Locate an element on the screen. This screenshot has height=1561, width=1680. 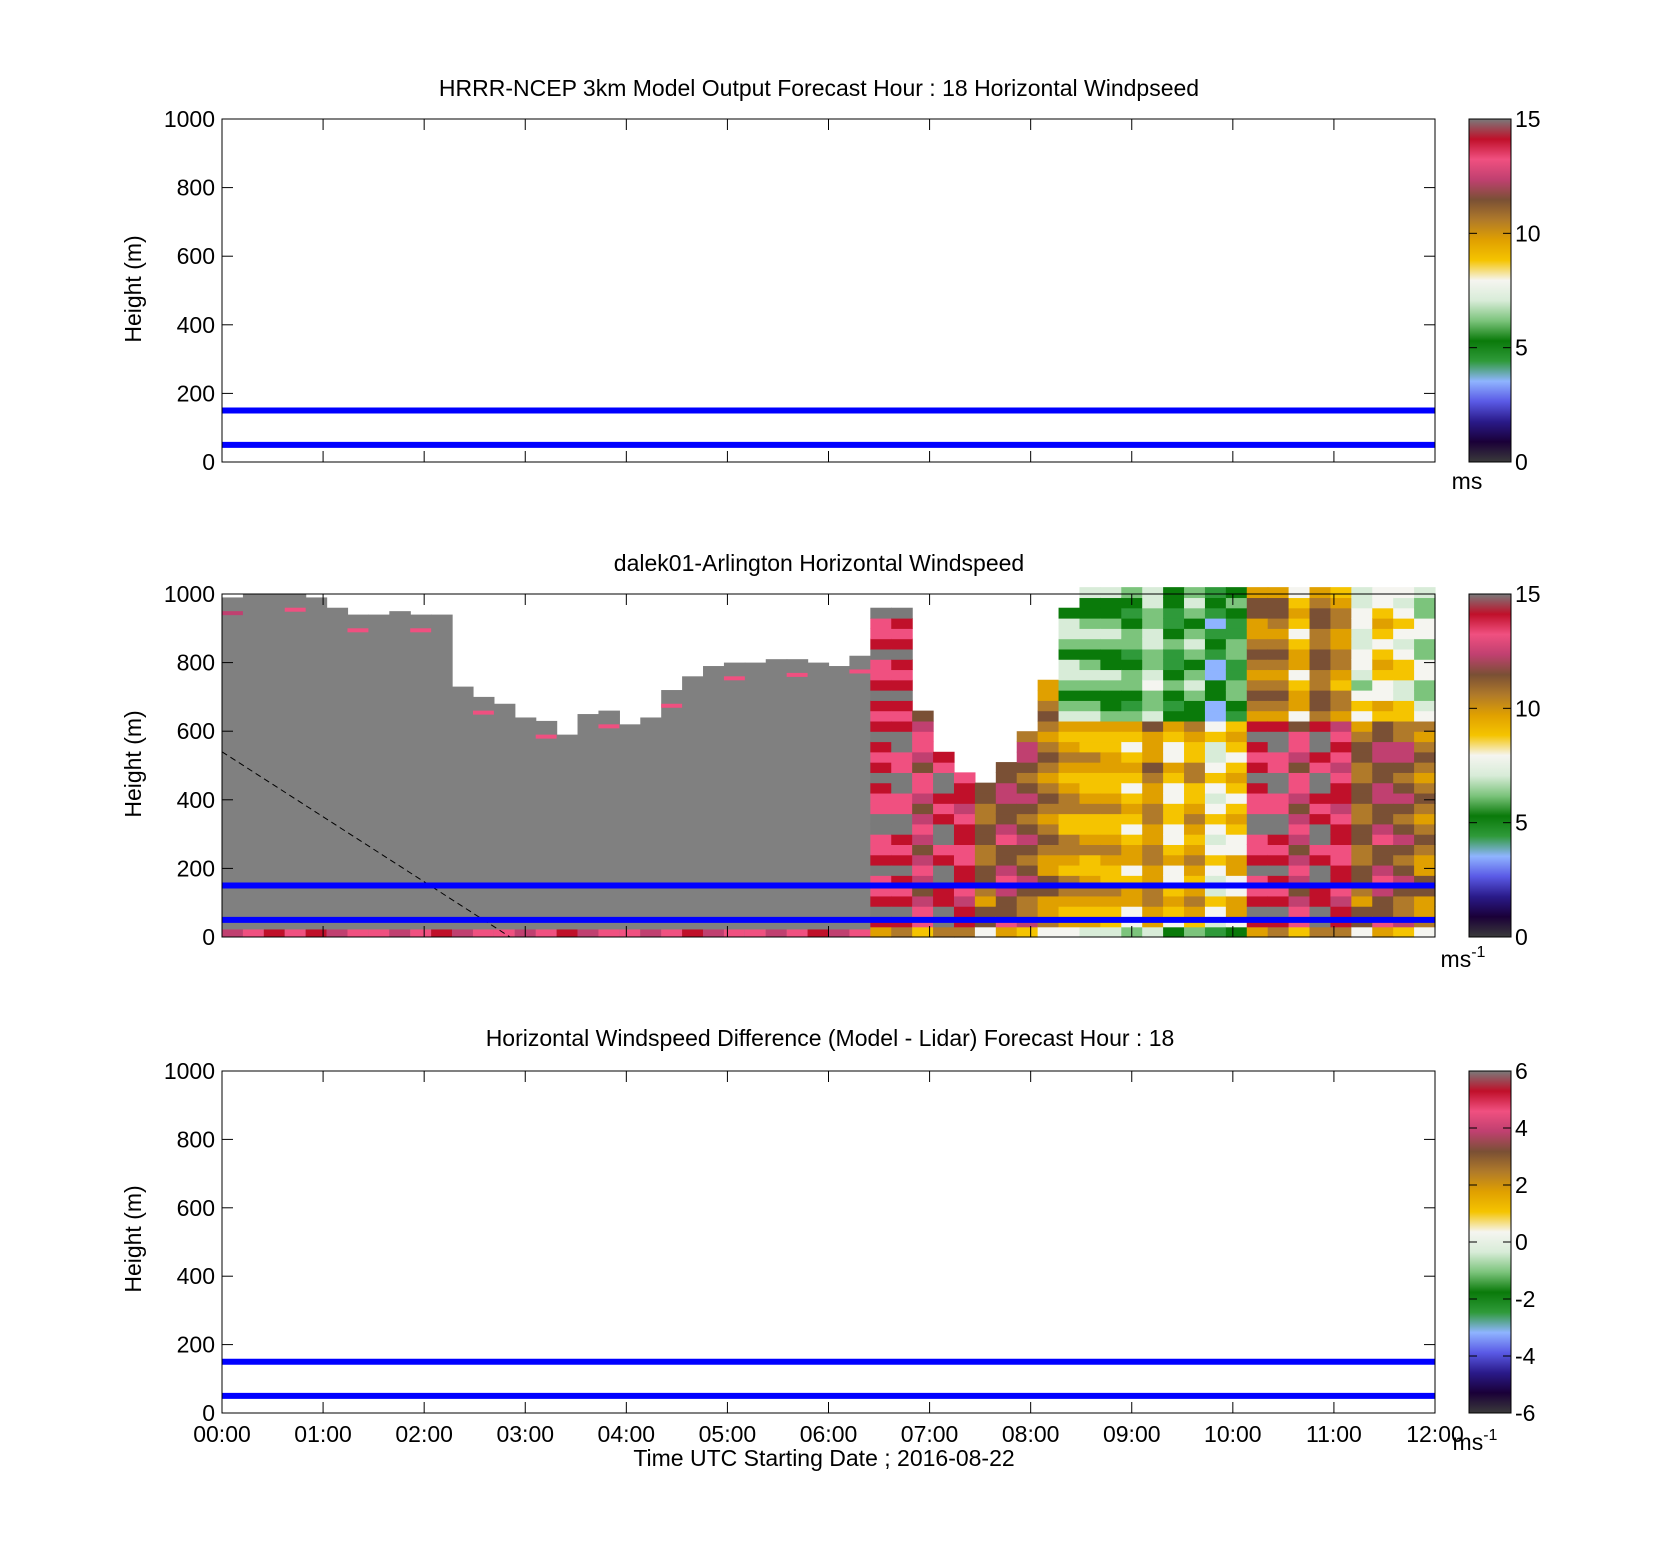
x-tick-label: 08:00 is located at coordinates (1031, 1434).